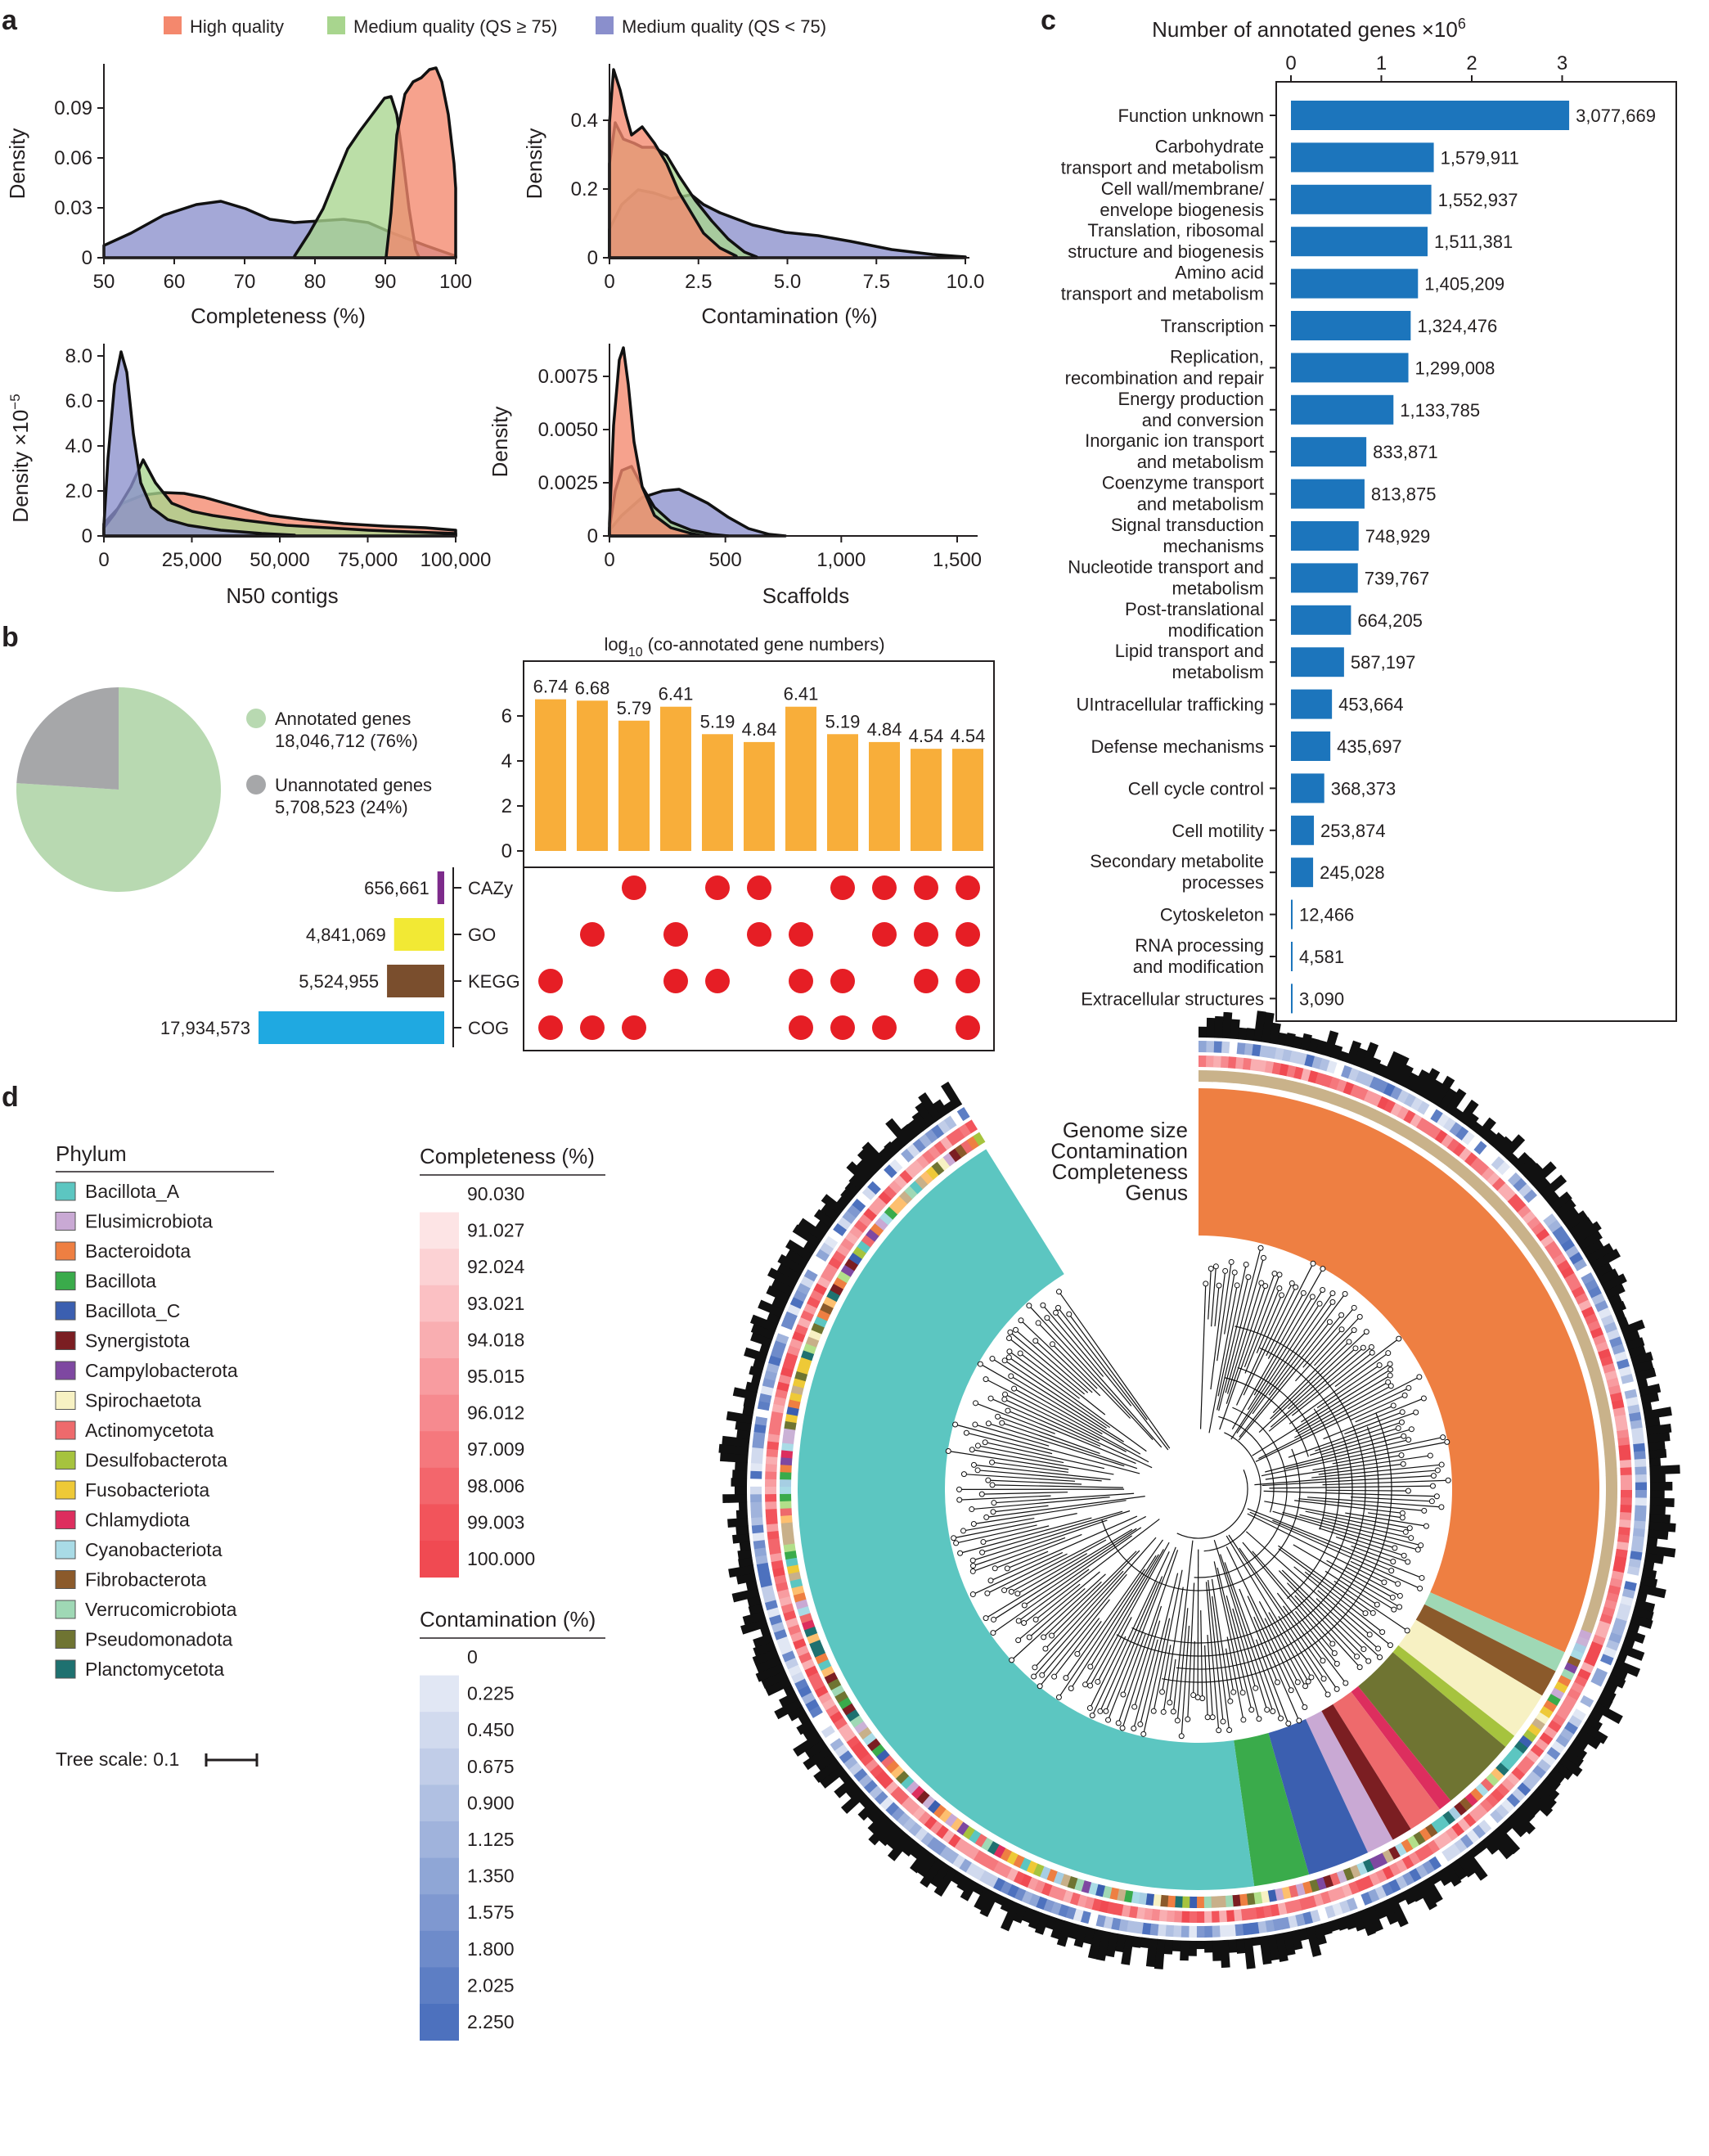 The image size is (1709, 2156). Describe the element at coordinates (1183, 189) in the screenshot. I see `cog-category-label: Cell wall/membrane/` at that location.